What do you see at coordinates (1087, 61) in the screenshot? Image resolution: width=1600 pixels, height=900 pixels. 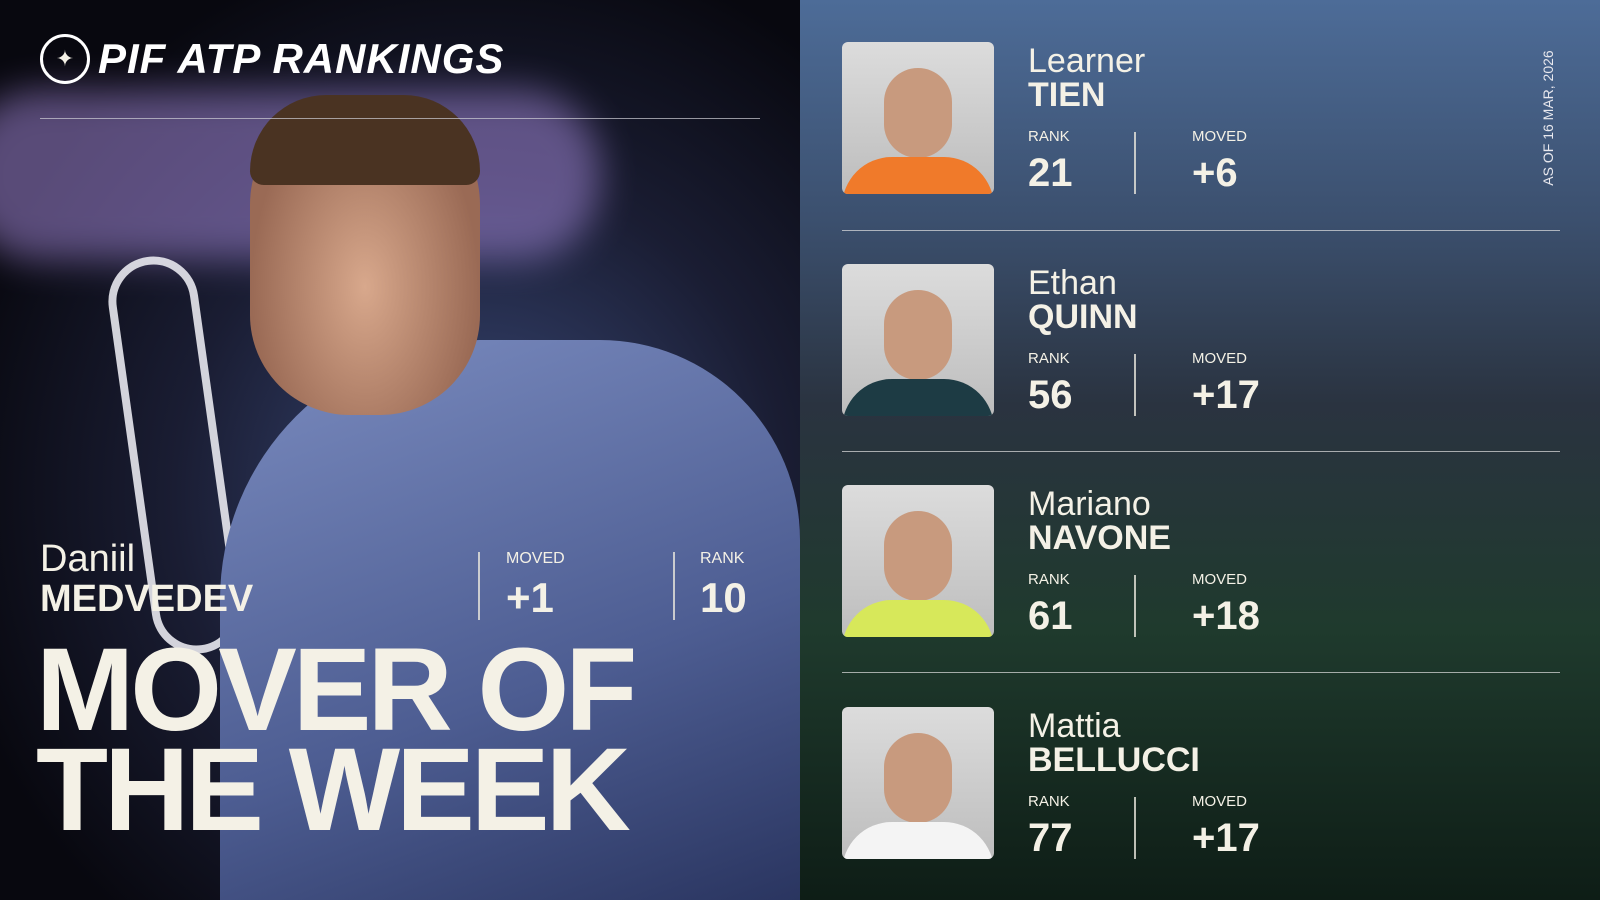 I see `player-first-name: Learner` at bounding box center [1087, 61].